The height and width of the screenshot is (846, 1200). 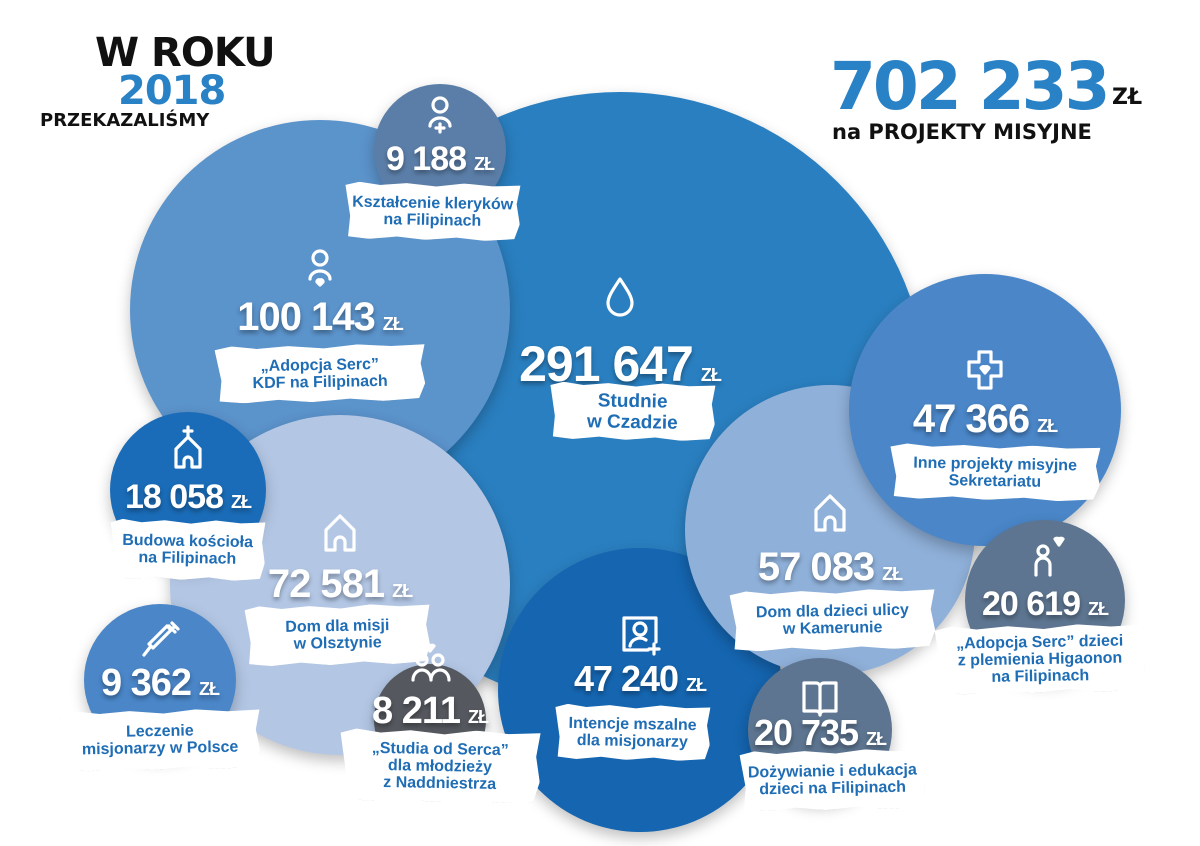 I want to click on bubble-value: 72 581 ZŁ, so click(x=340, y=584).